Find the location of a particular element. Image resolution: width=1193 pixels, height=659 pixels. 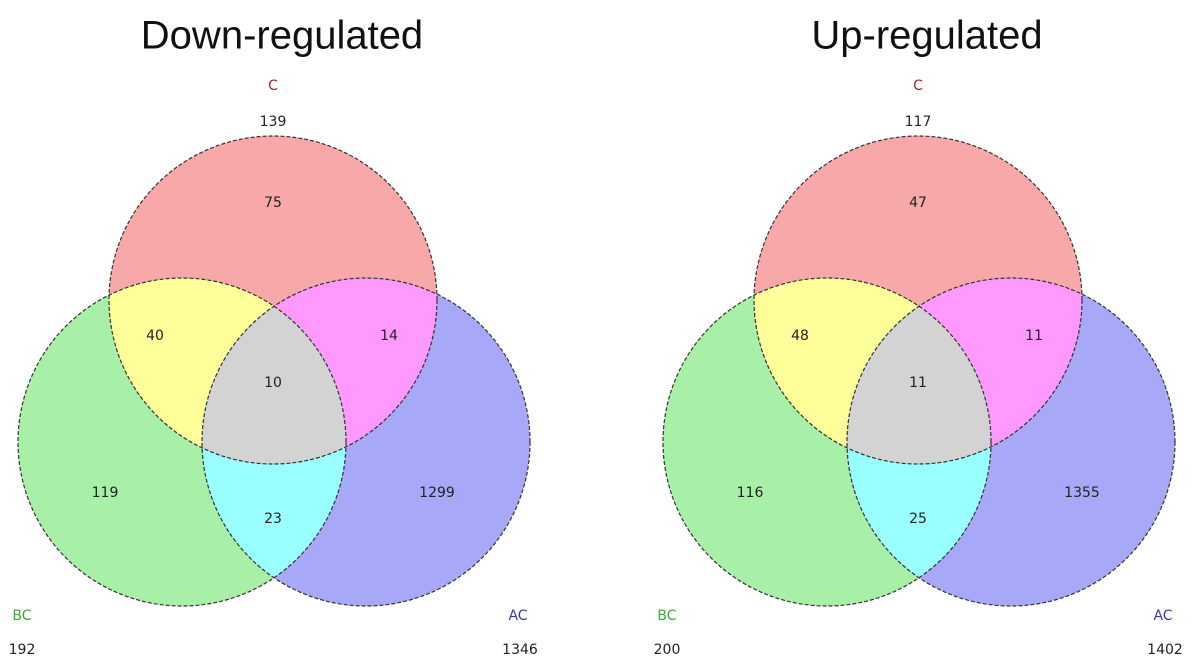

region-count: 75 is located at coordinates (273, 203).